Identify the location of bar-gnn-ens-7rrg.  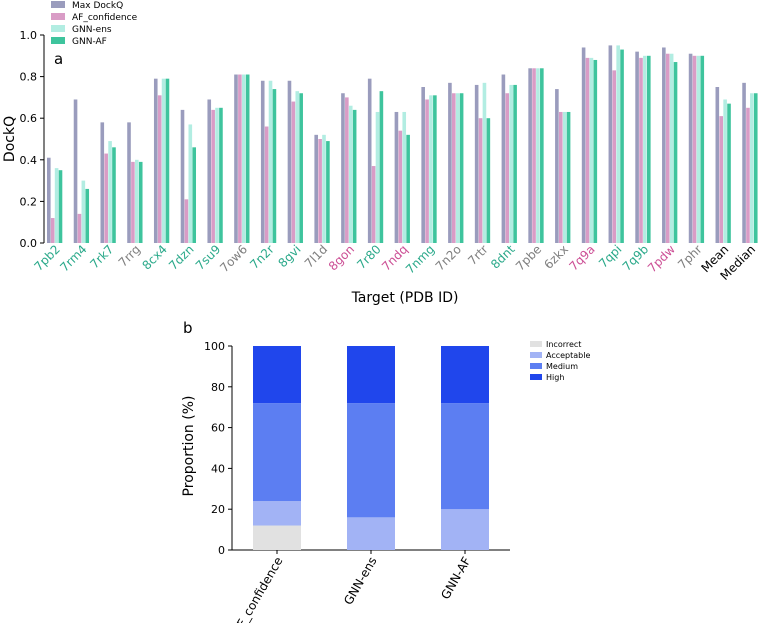
(137, 201).